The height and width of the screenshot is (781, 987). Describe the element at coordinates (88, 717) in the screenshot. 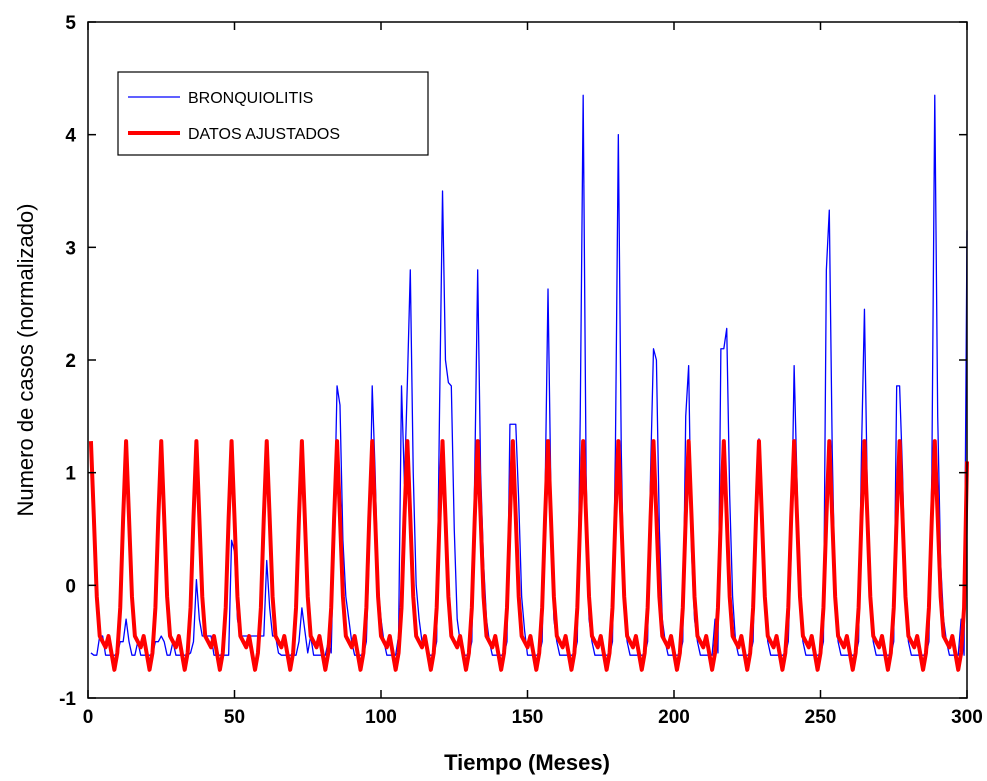

I see `x-tick-label: 0` at that location.